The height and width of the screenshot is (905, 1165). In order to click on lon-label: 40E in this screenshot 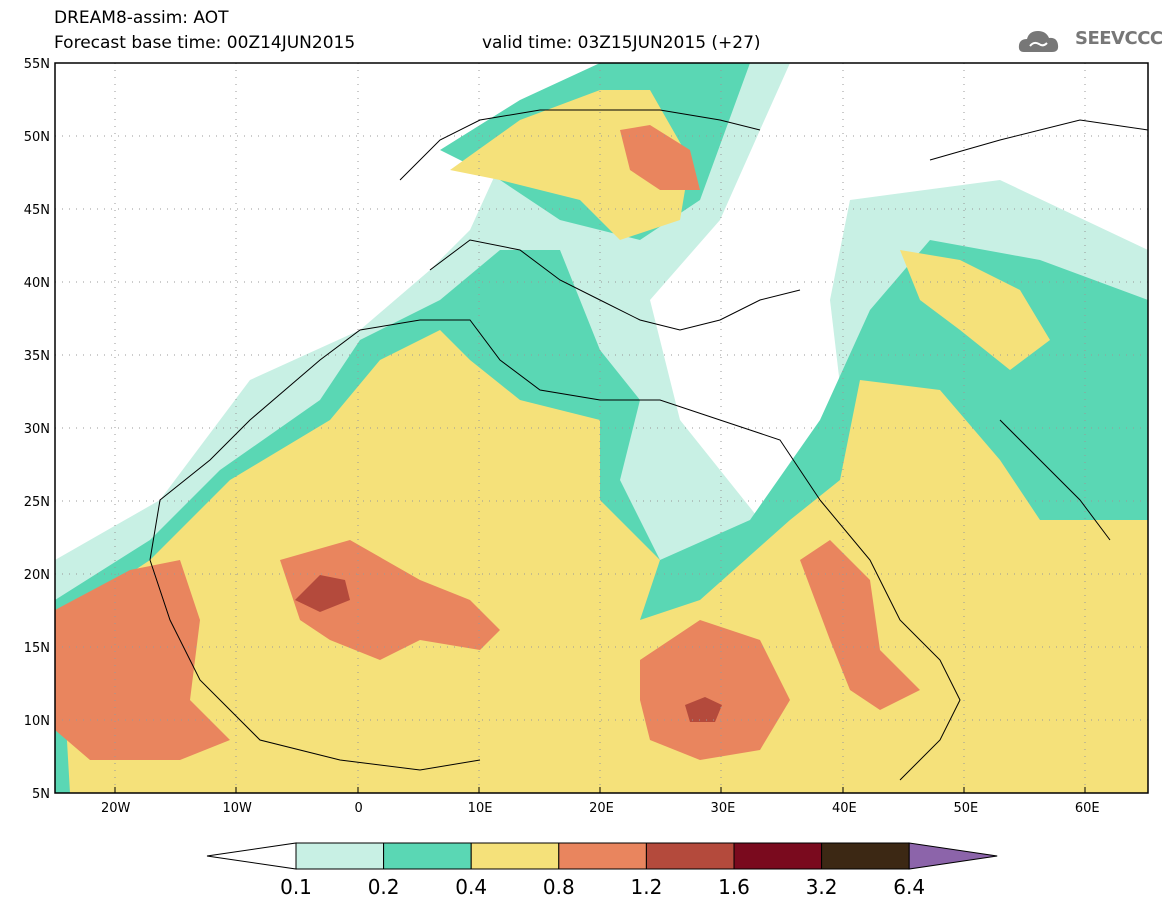, I will do `click(844, 808)`.